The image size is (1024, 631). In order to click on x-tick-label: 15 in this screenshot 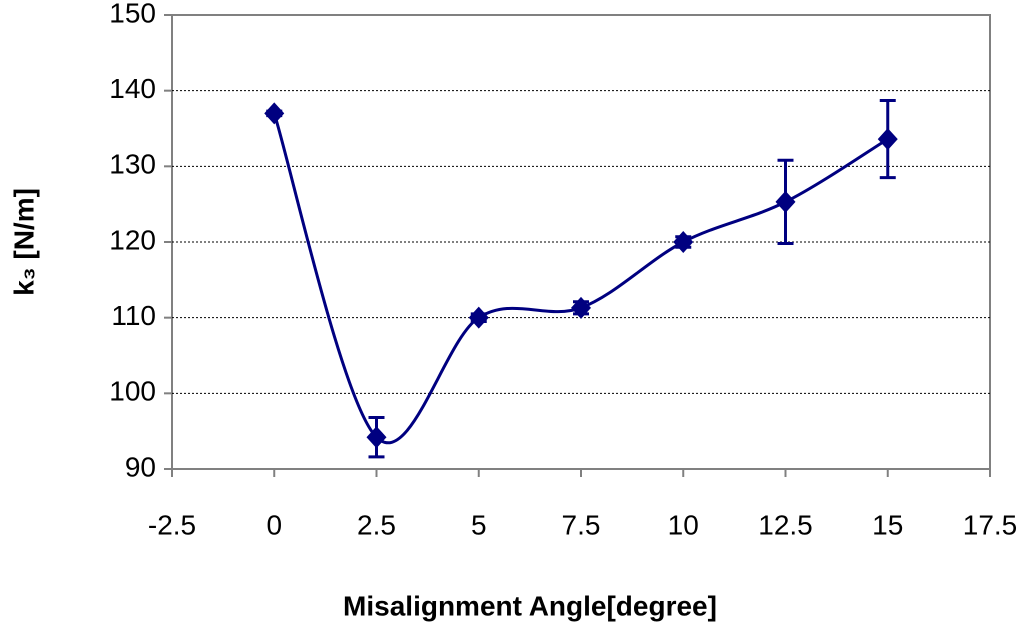, I will do `click(887, 524)`.